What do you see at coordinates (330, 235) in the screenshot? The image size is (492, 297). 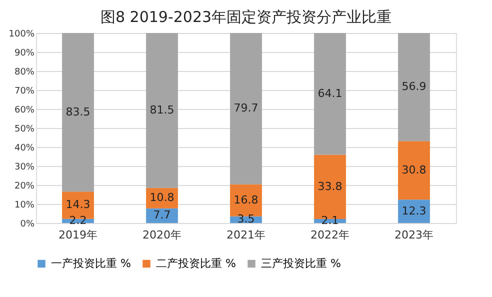 I see `x-tick-label: 2022年` at bounding box center [330, 235].